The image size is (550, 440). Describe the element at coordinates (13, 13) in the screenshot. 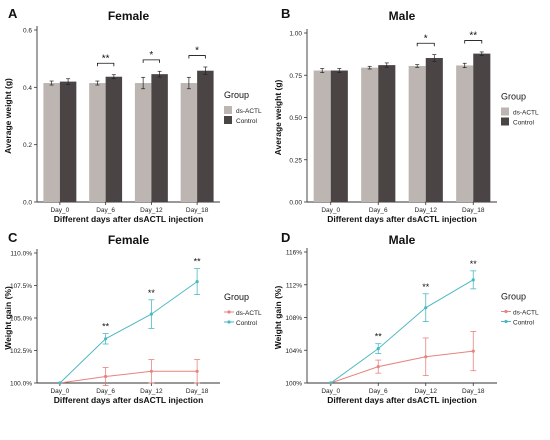

I see `panel-letter: A` at that location.